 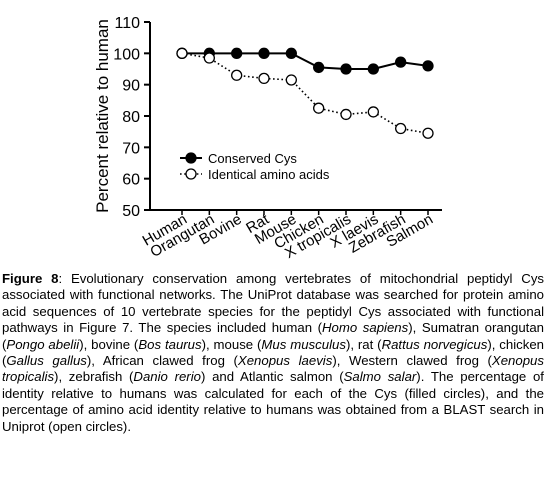 I want to click on legend-label: Identical amino acids, so click(x=269, y=174).